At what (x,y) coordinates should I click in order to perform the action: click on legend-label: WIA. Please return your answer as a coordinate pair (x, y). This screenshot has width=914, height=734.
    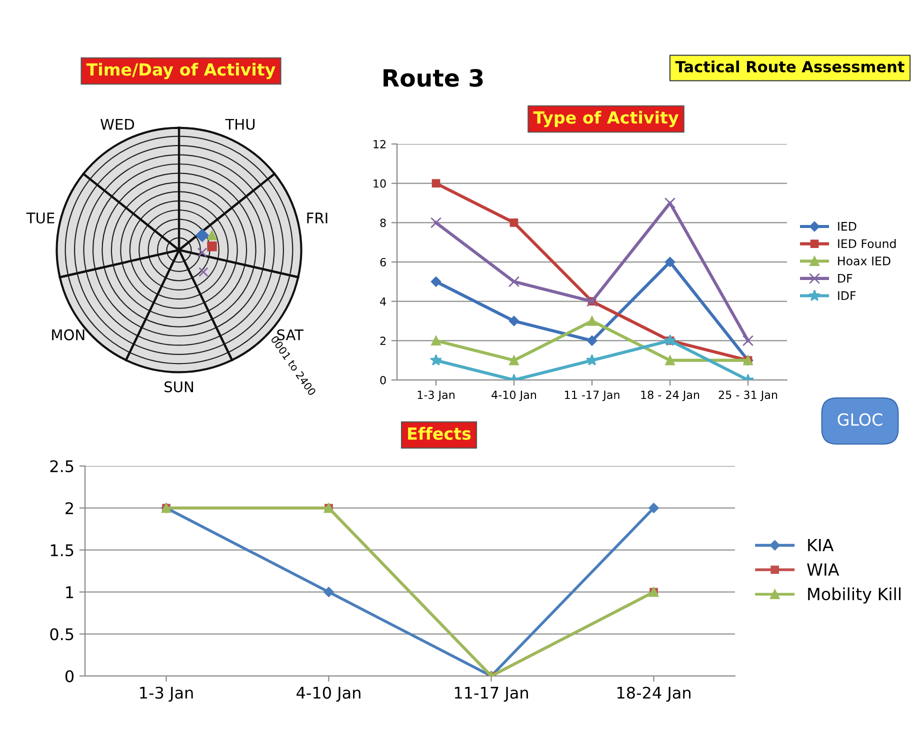
    Looking at the image, I should click on (823, 569).